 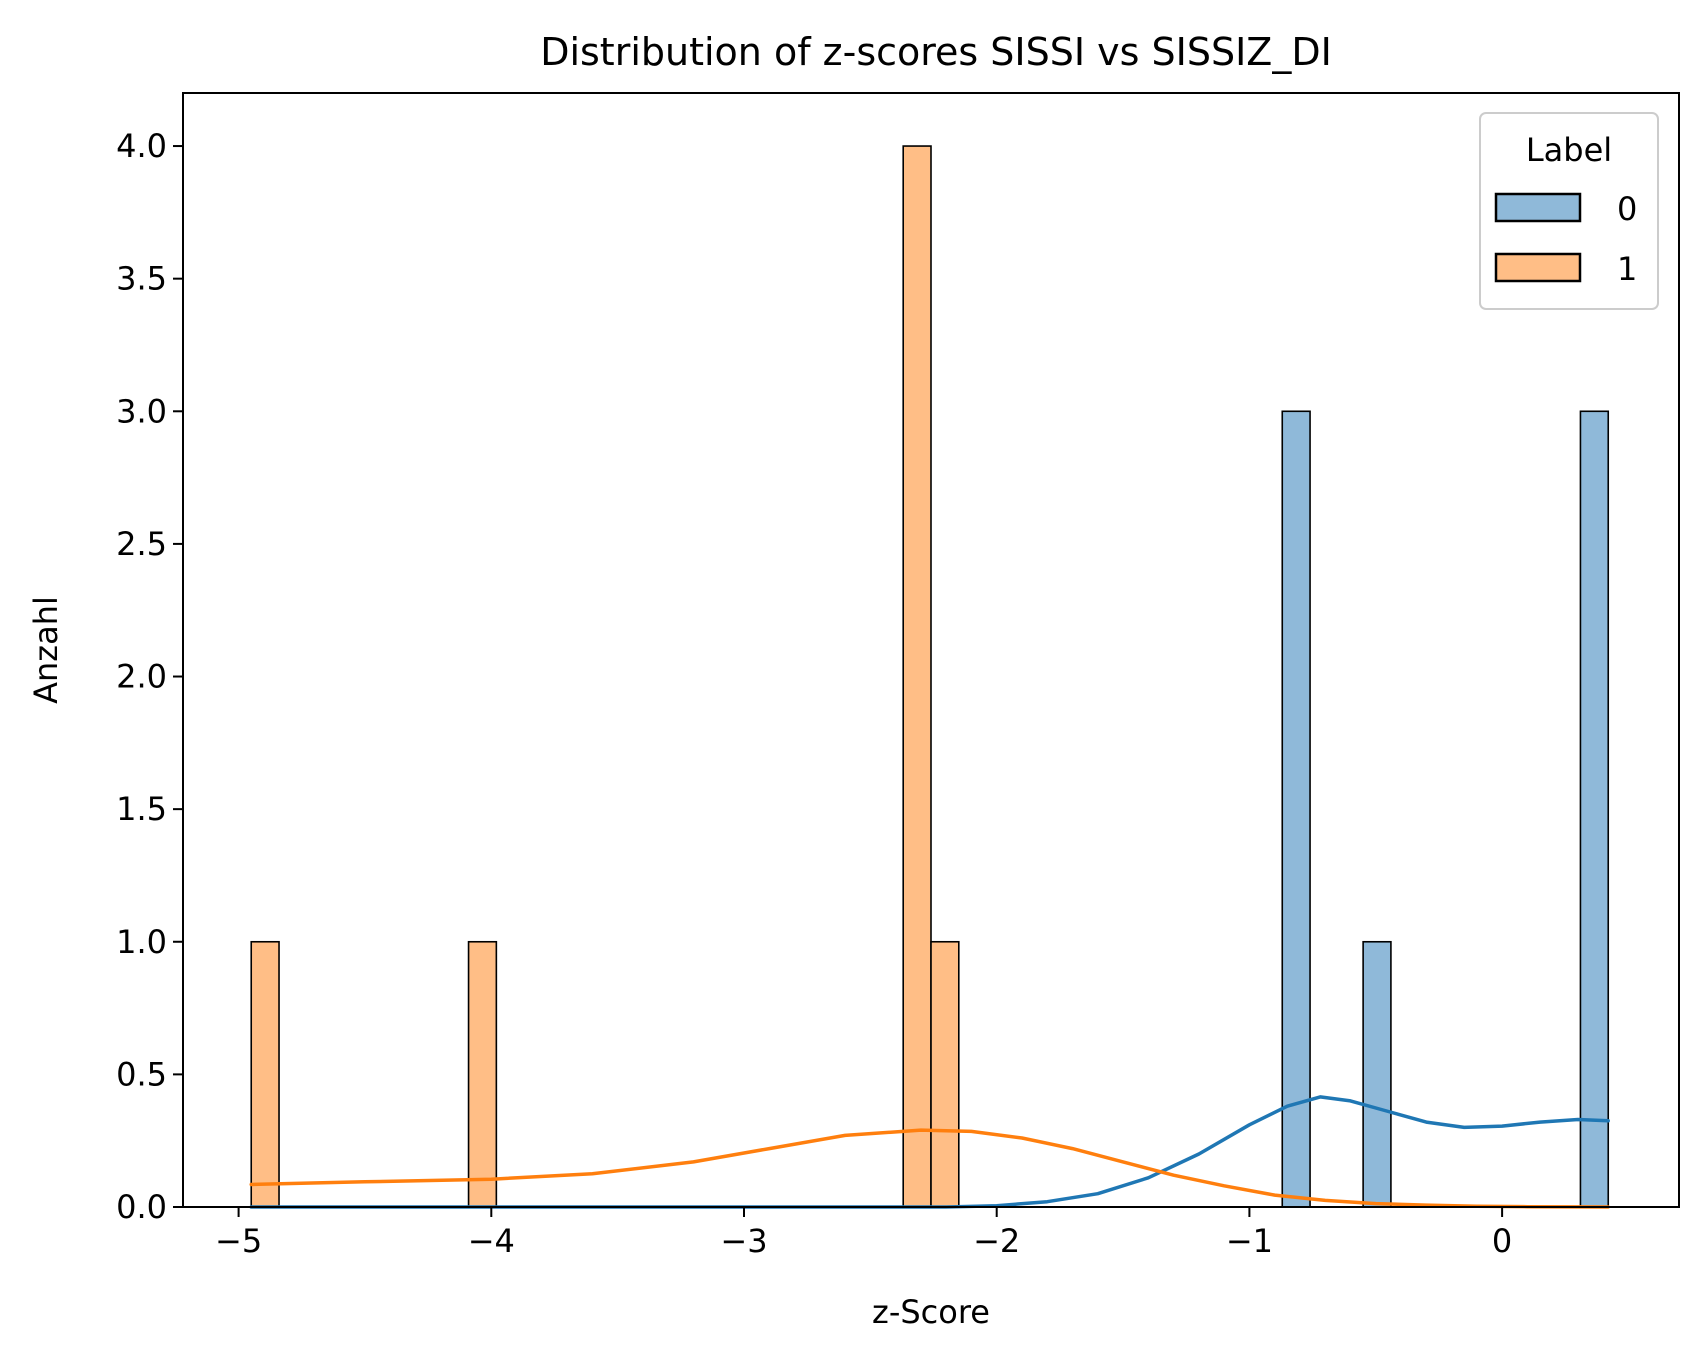 I want to click on y-axis-label: Anzahl, so click(x=46, y=650).